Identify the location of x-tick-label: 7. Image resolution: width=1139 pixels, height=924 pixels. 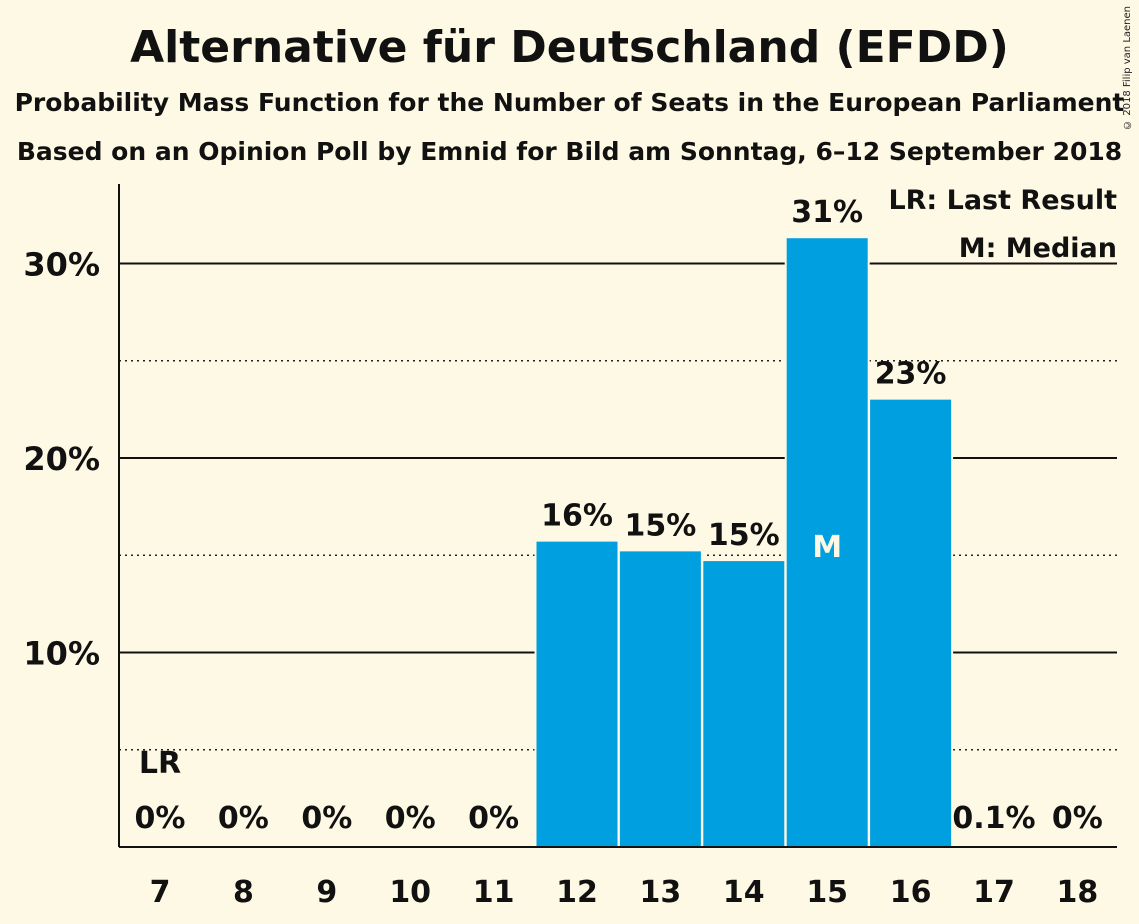
(160, 892).